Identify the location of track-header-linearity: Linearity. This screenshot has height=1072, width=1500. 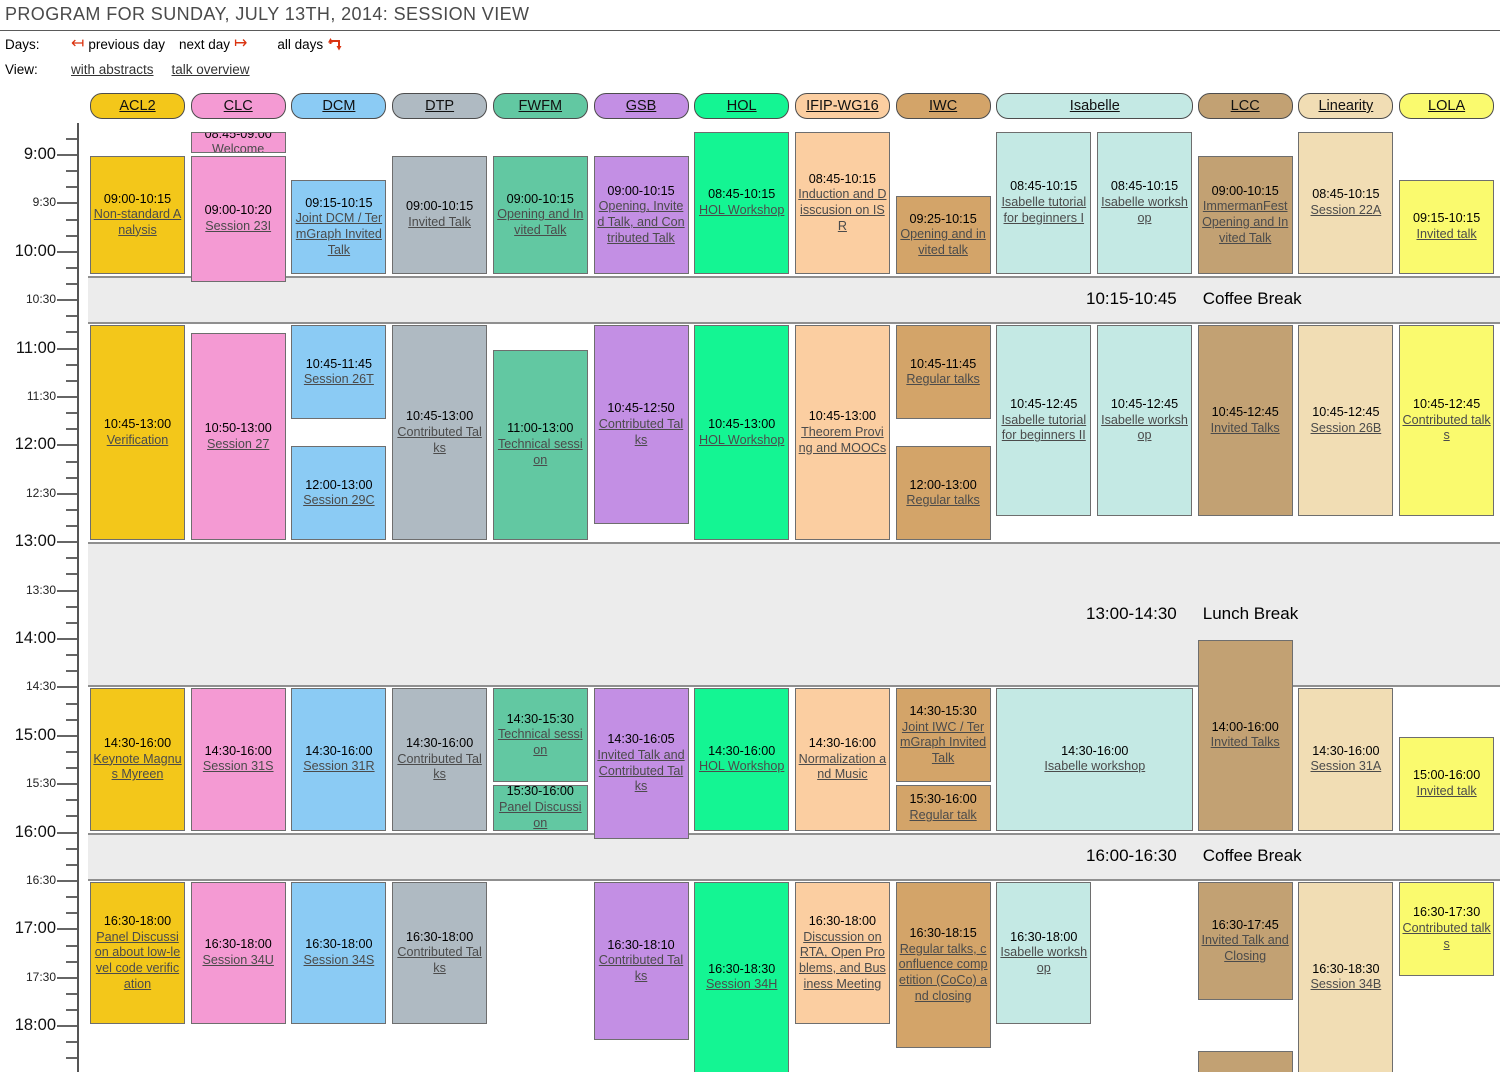
(1346, 106).